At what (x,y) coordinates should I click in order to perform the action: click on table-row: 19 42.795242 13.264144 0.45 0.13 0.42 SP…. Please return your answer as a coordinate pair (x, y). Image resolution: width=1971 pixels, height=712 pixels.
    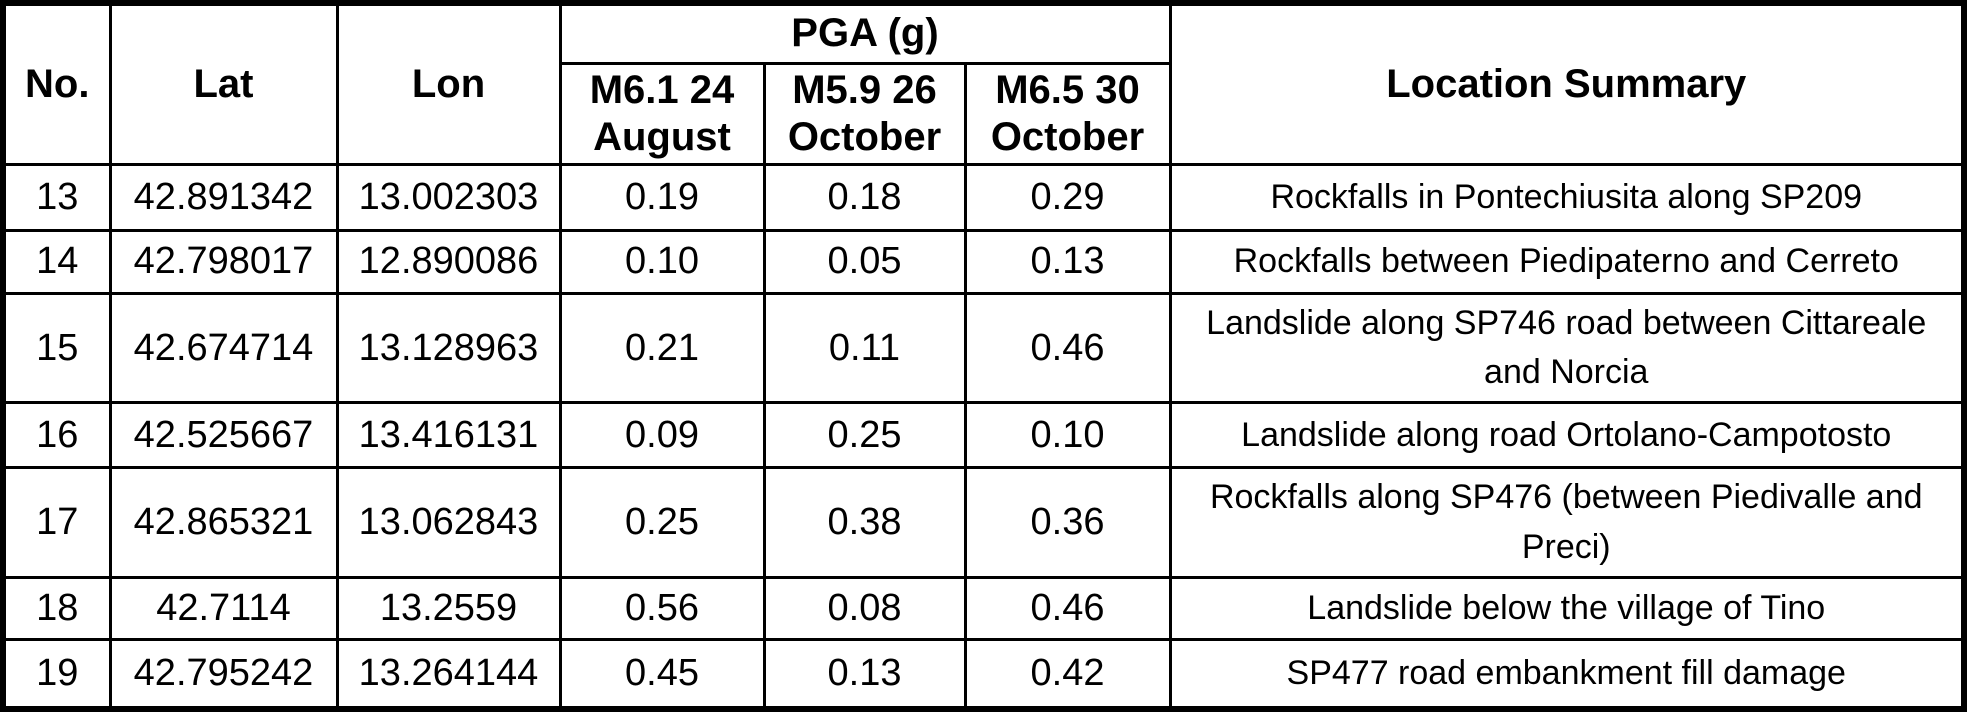
    Looking at the image, I should click on (983, 674).